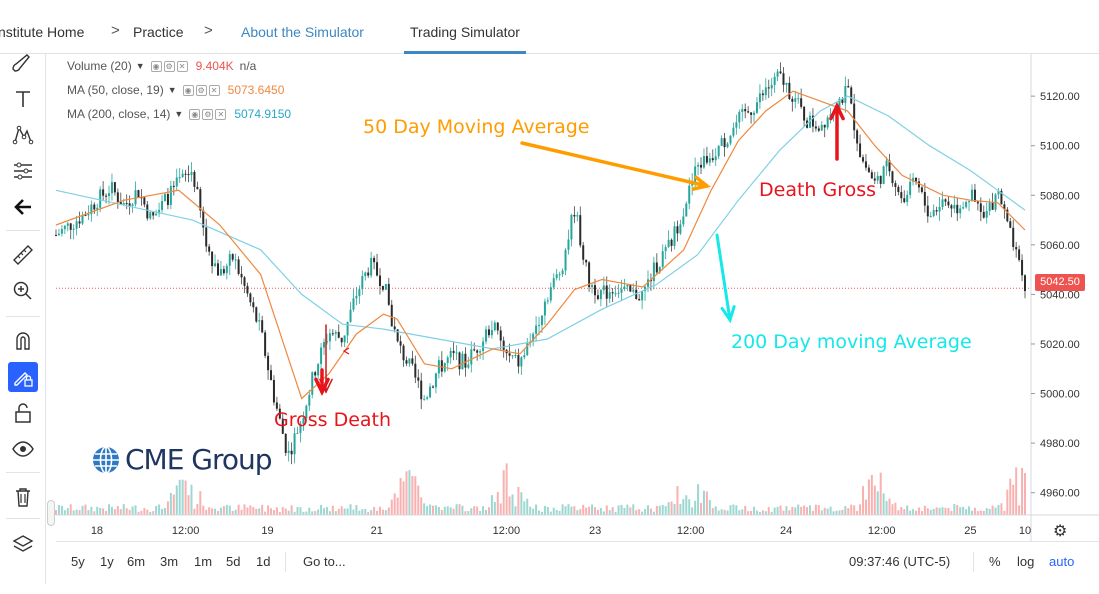 Image resolution: width=1099 pixels, height=594 pixels. Describe the element at coordinates (23, 63) in the screenshot. I see `brush-tool` at that location.